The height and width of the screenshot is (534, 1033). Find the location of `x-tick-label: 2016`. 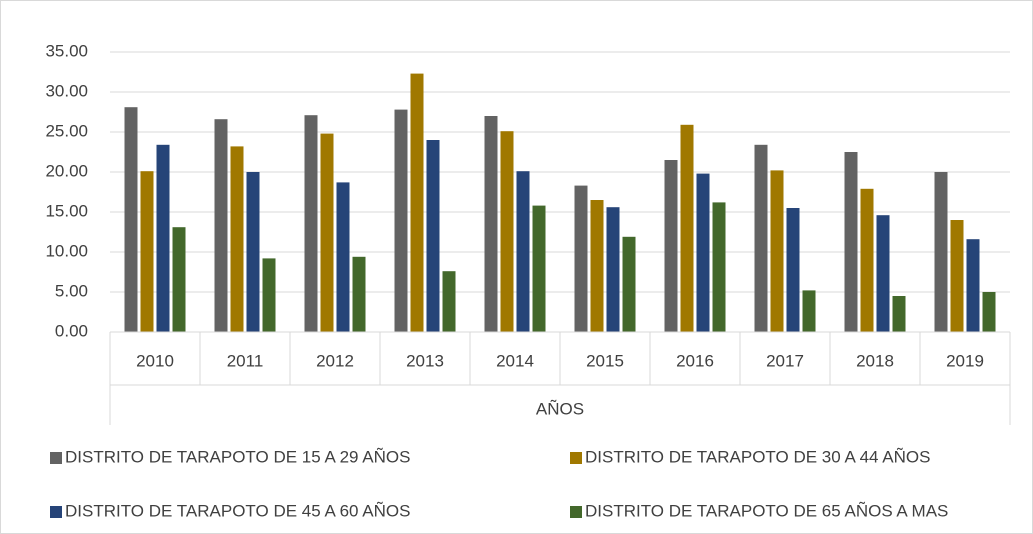

x-tick-label: 2016 is located at coordinates (695, 360).